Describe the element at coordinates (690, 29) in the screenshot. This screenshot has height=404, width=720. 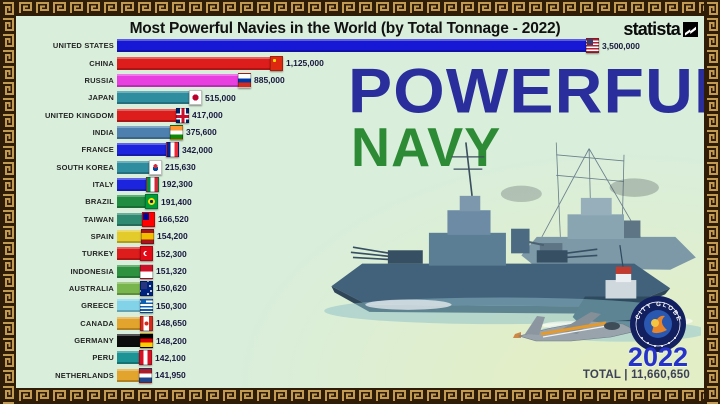
I see `statista-mark-icon` at that location.